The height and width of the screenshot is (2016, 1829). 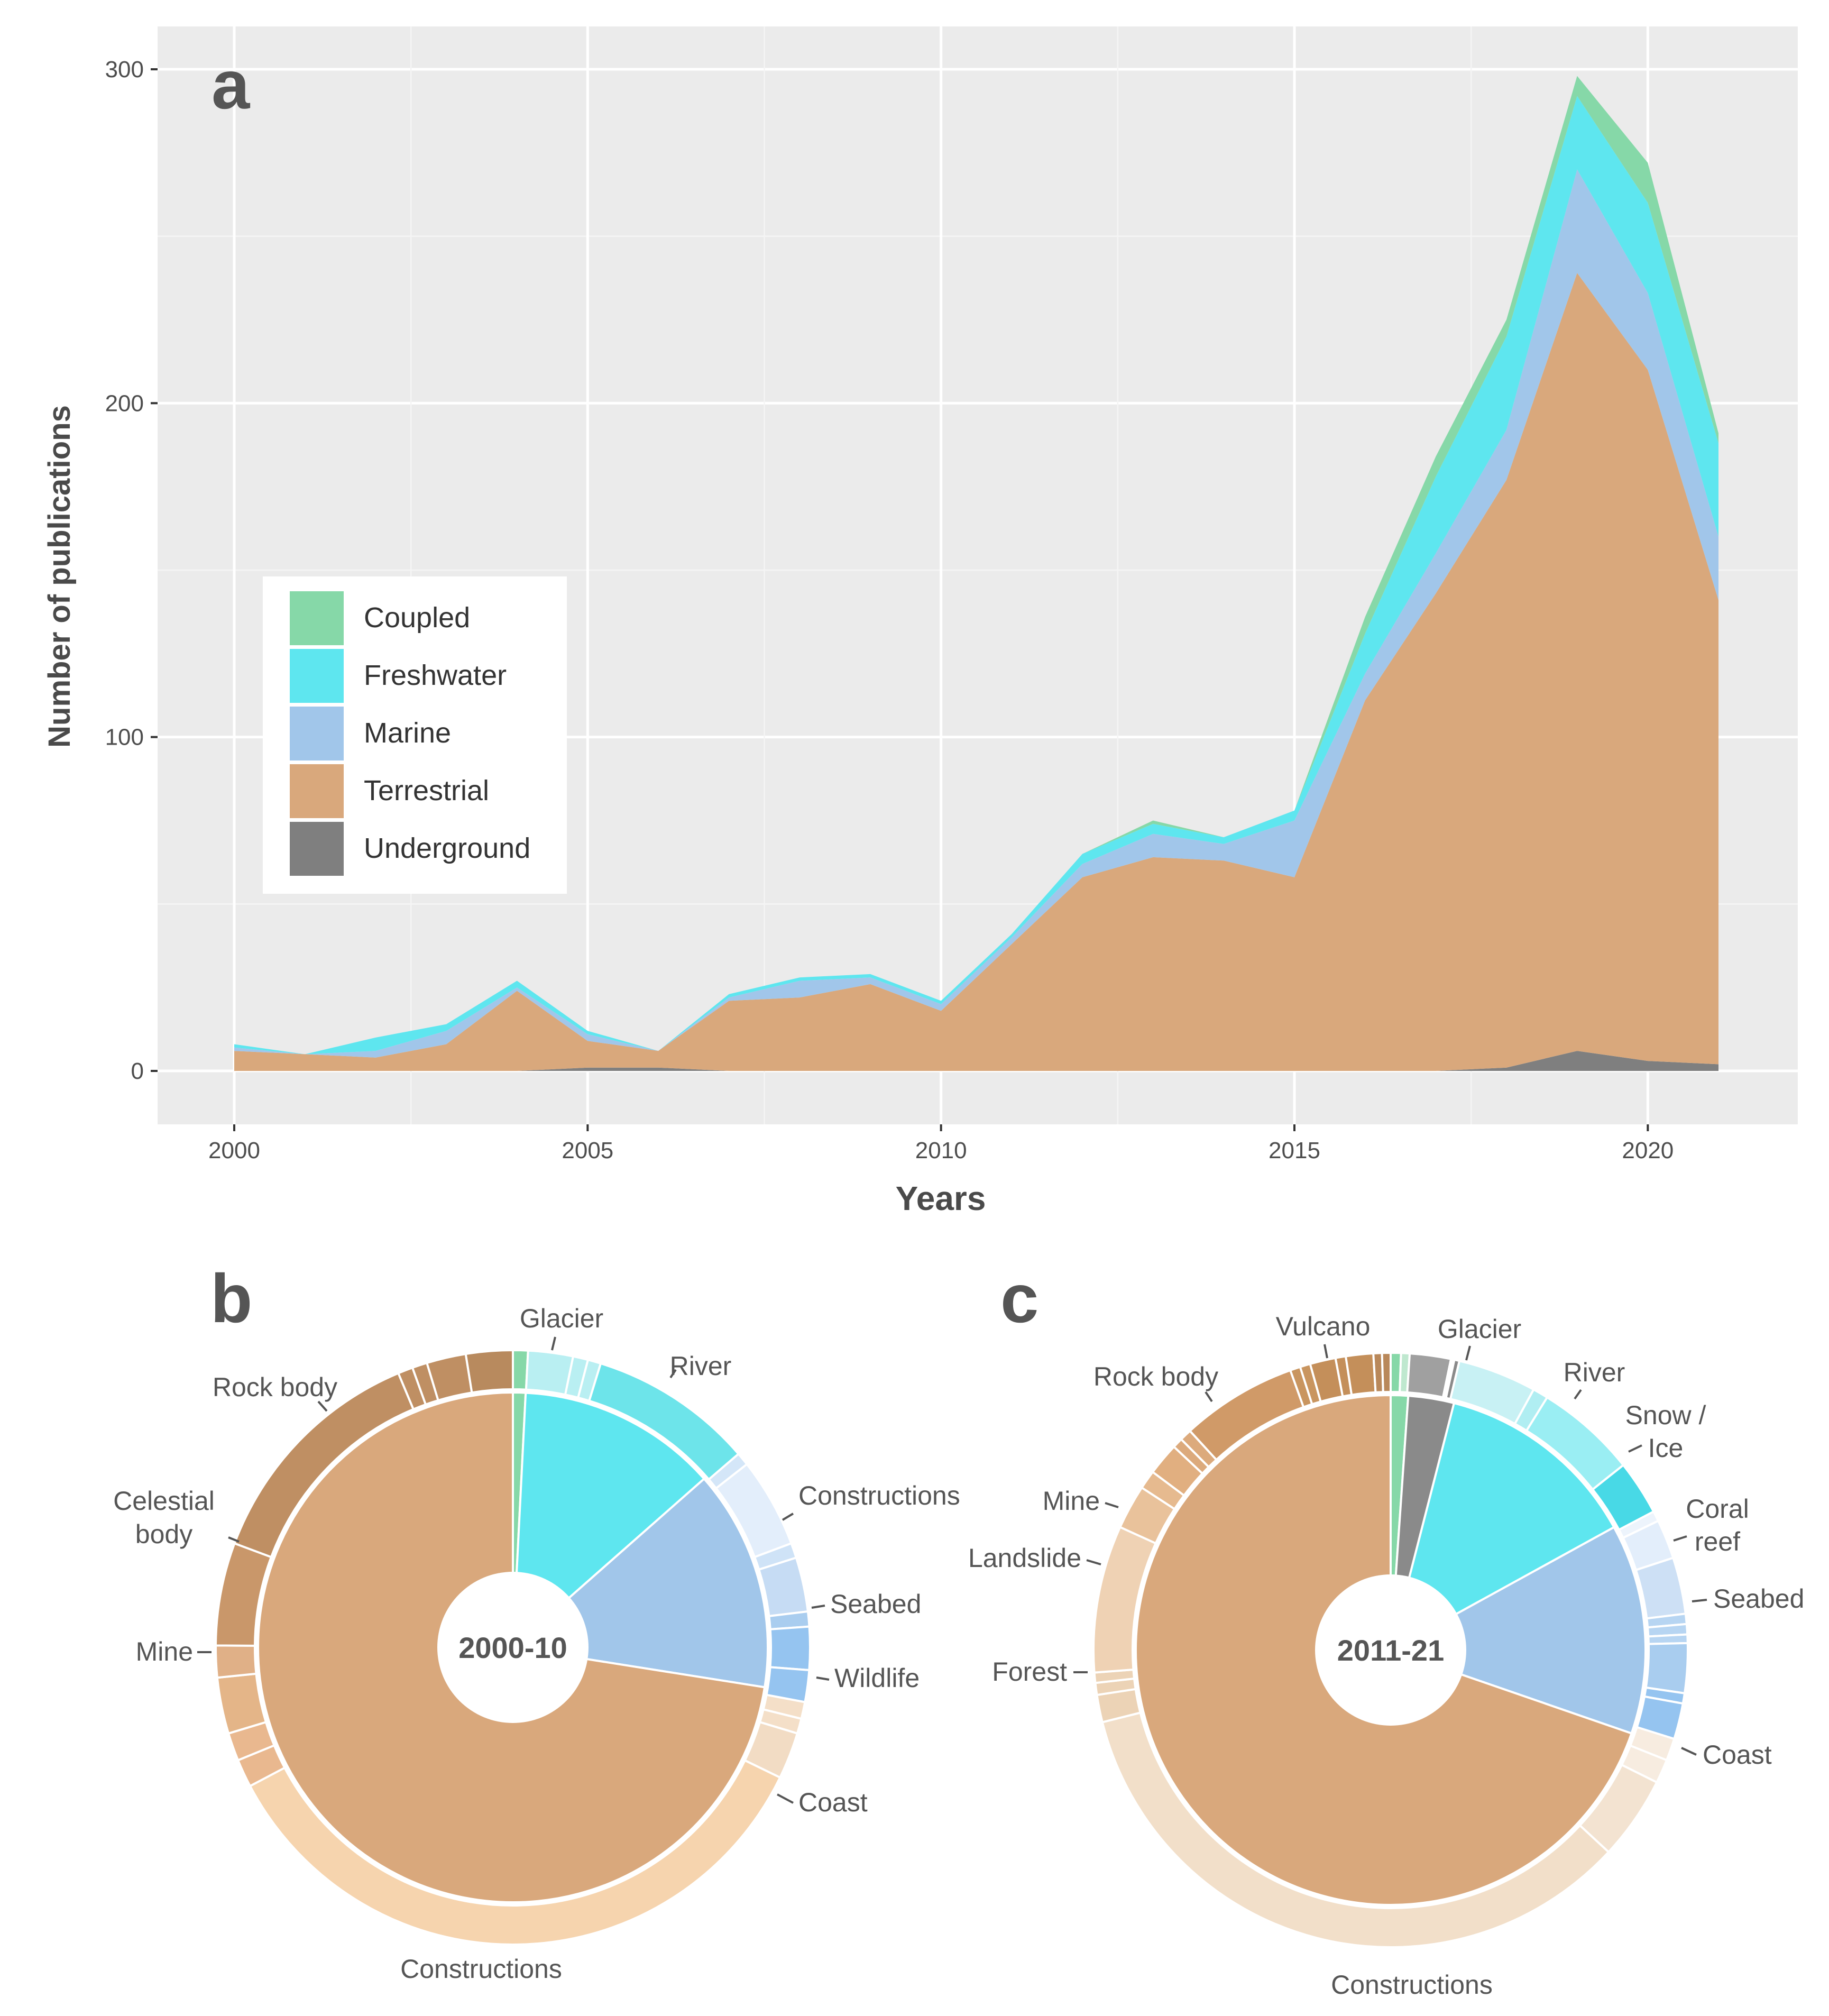 What do you see at coordinates (407, 733) in the screenshot?
I see `legend-label-marine: Marine` at bounding box center [407, 733].